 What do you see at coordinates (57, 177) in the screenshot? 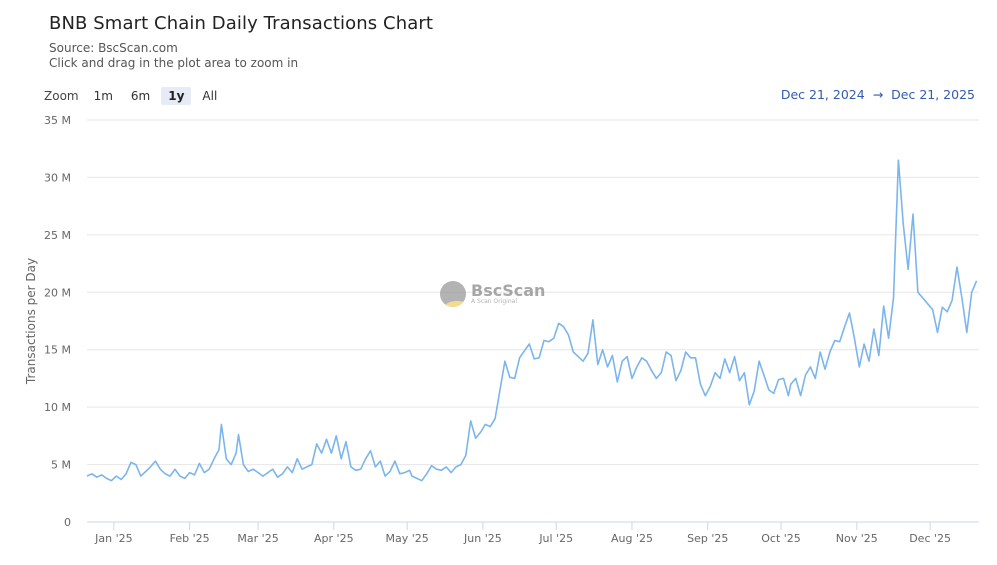
I see `svg-text: 30 M` at bounding box center [57, 177].